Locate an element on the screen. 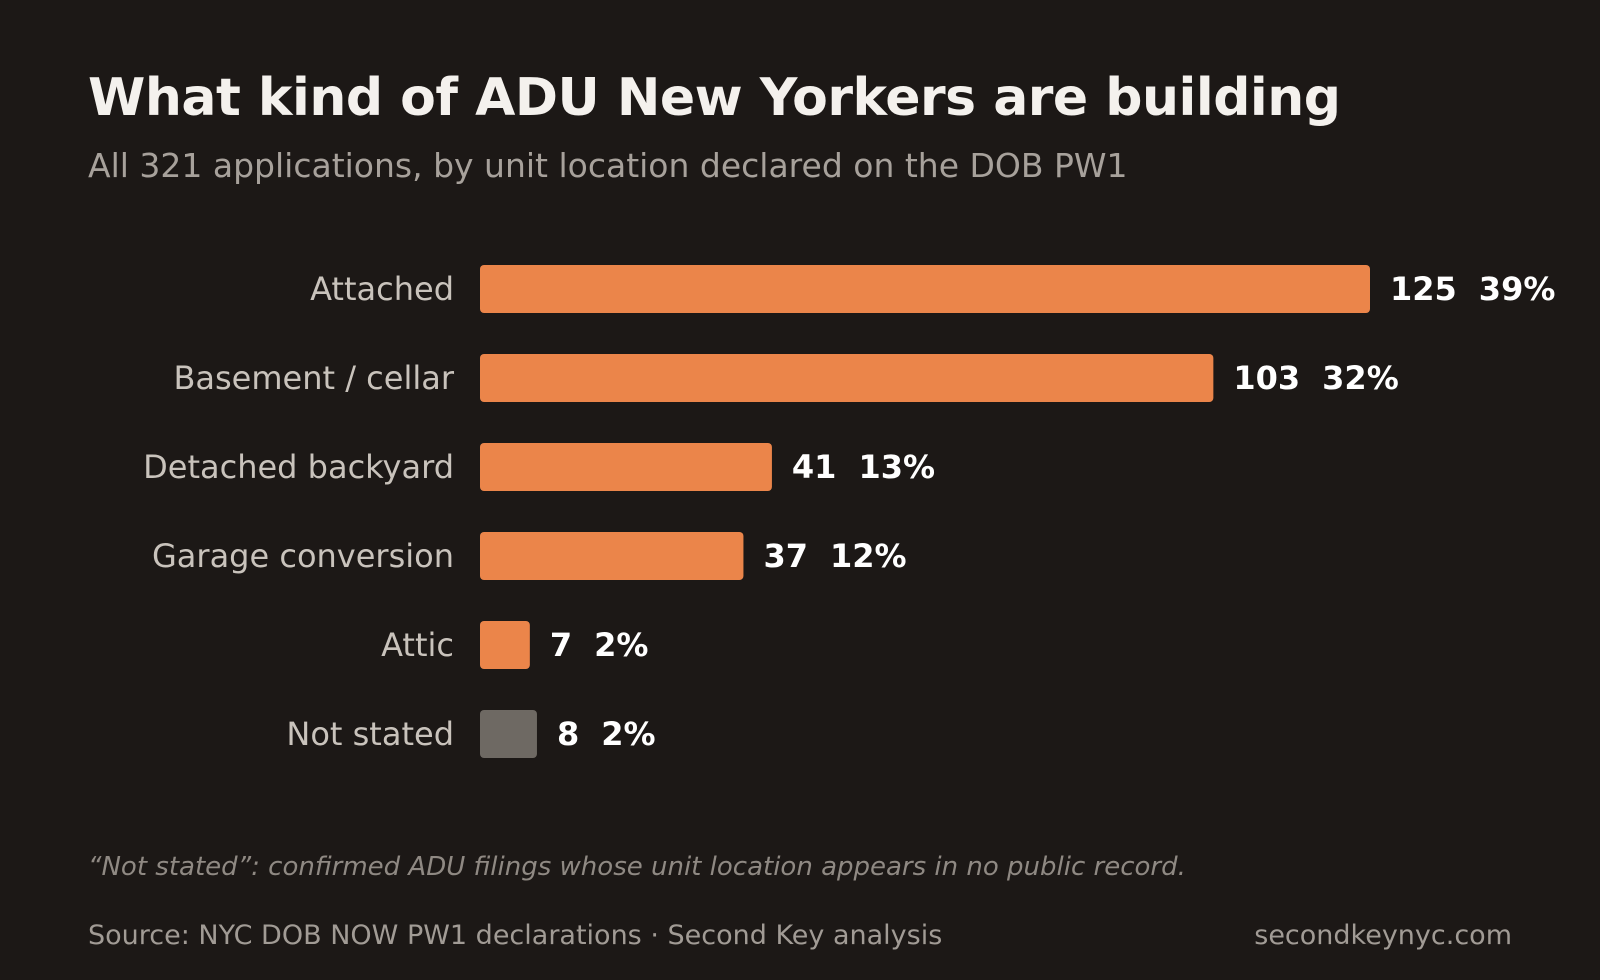  value-label: 8 is located at coordinates (568, 734).